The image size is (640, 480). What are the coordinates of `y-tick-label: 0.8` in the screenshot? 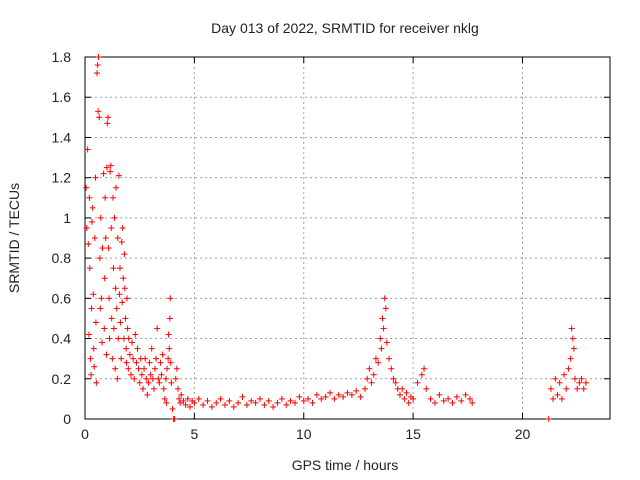 It's located at (62, 258).